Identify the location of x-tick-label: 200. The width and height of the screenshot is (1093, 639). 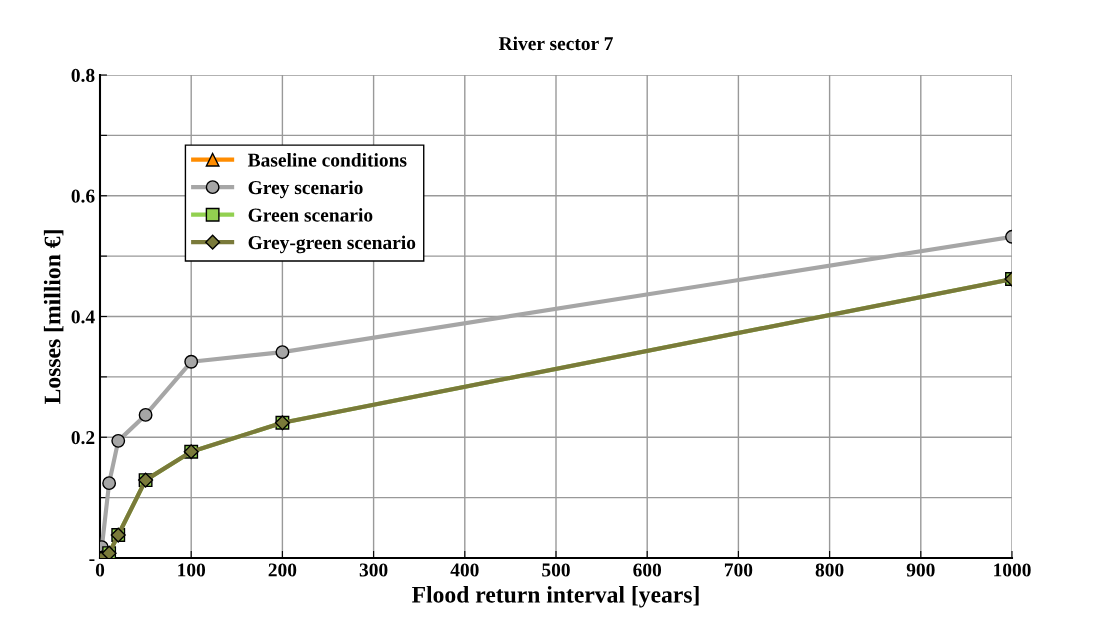
(282, 570).